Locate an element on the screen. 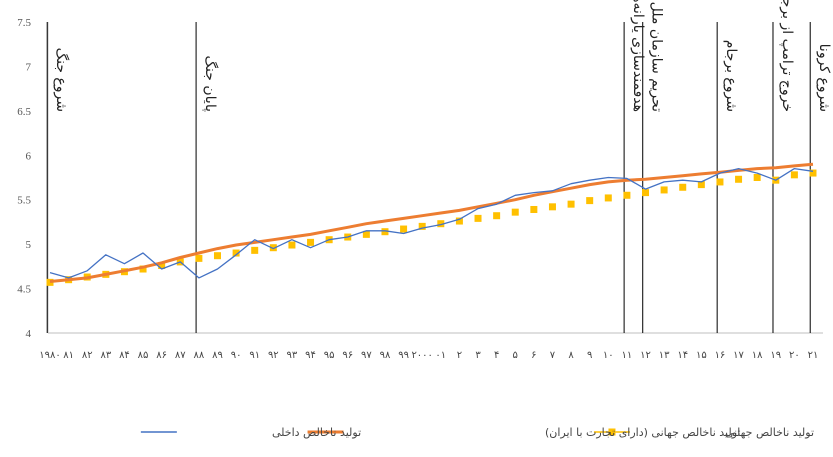  x-tick-label: ۳ is located at coordinates (478, 355).